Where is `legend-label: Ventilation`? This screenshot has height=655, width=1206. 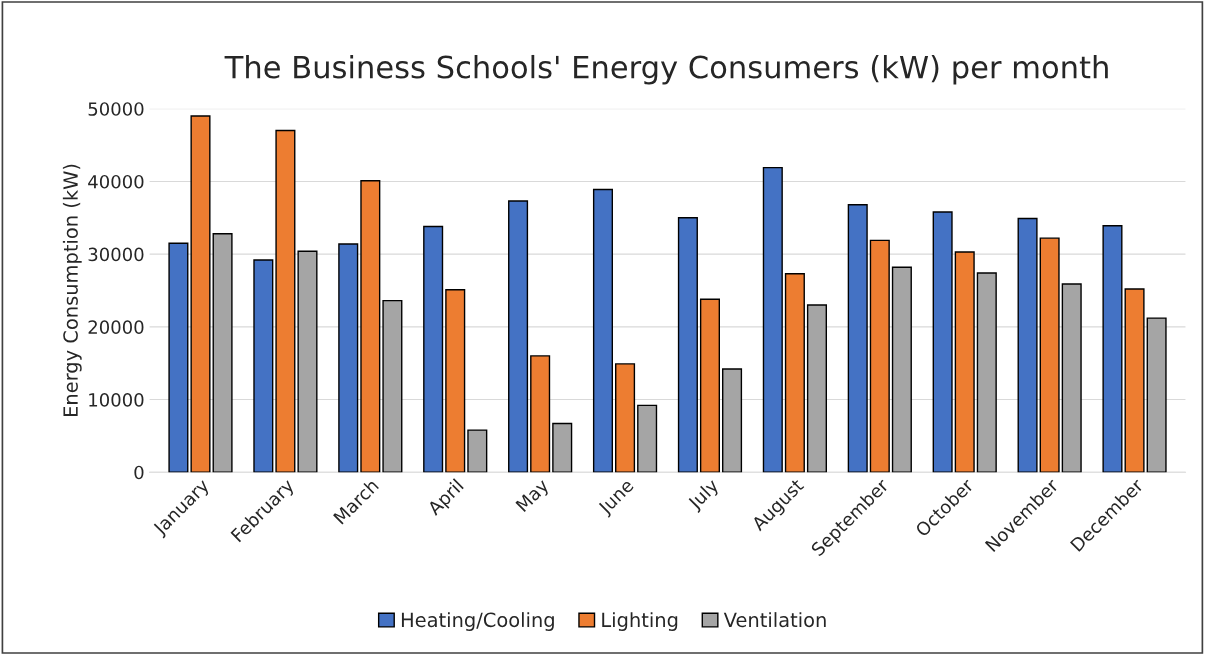 legend-label: Ventilation is located at coordinates (774, 620).